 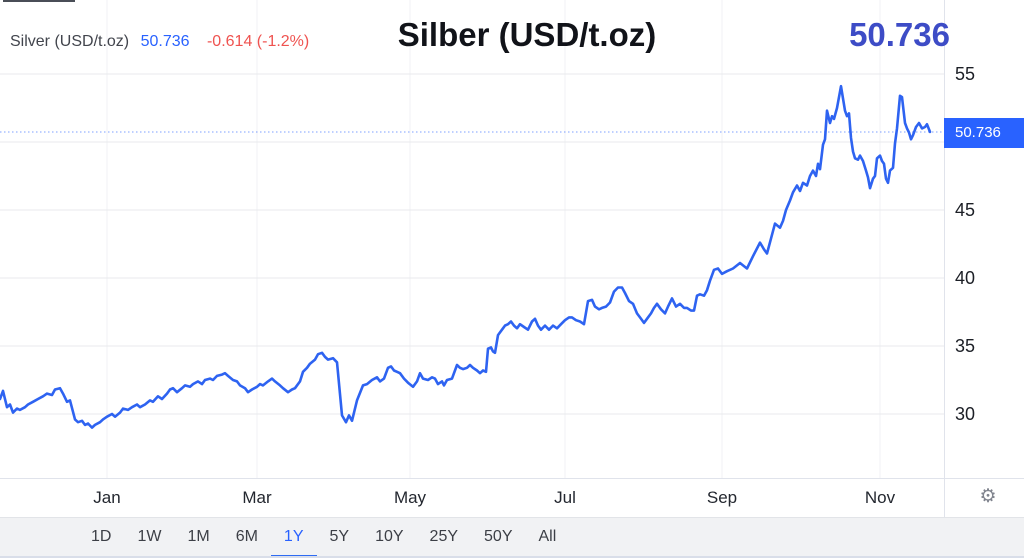 What do you see at coordinates (101, 536) in the screenshot?
I see `range-button-1d: 1D` at bounding box center [101, 536].